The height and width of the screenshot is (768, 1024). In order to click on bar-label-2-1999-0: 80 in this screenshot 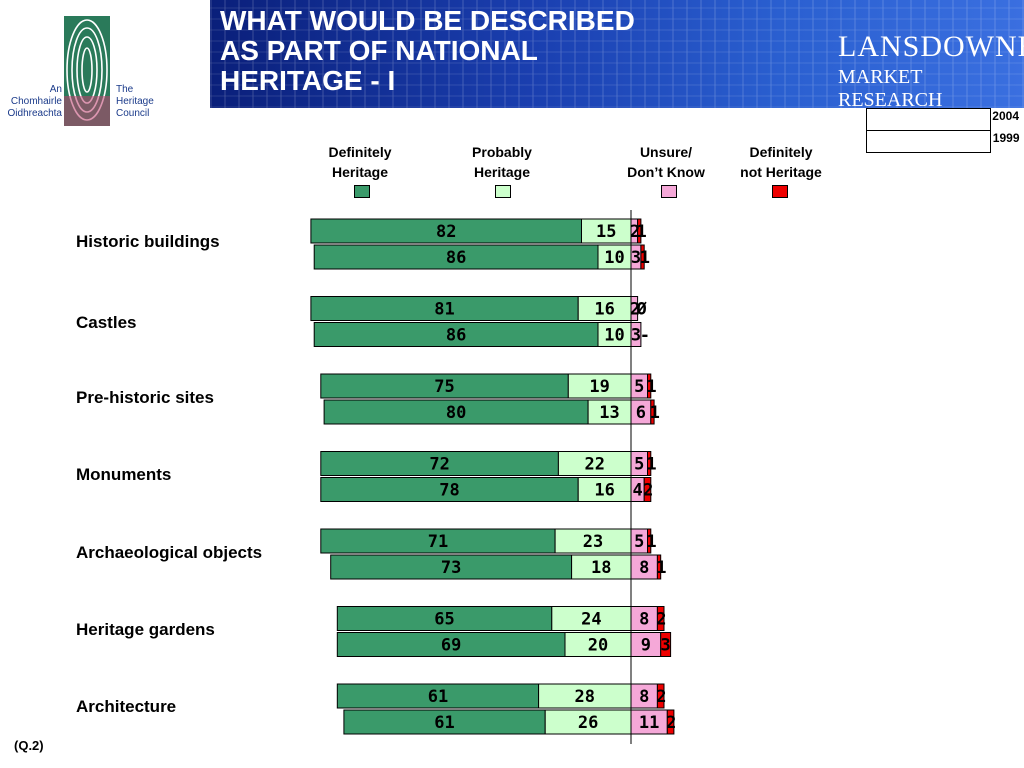, I will do `click(456, 413)`.